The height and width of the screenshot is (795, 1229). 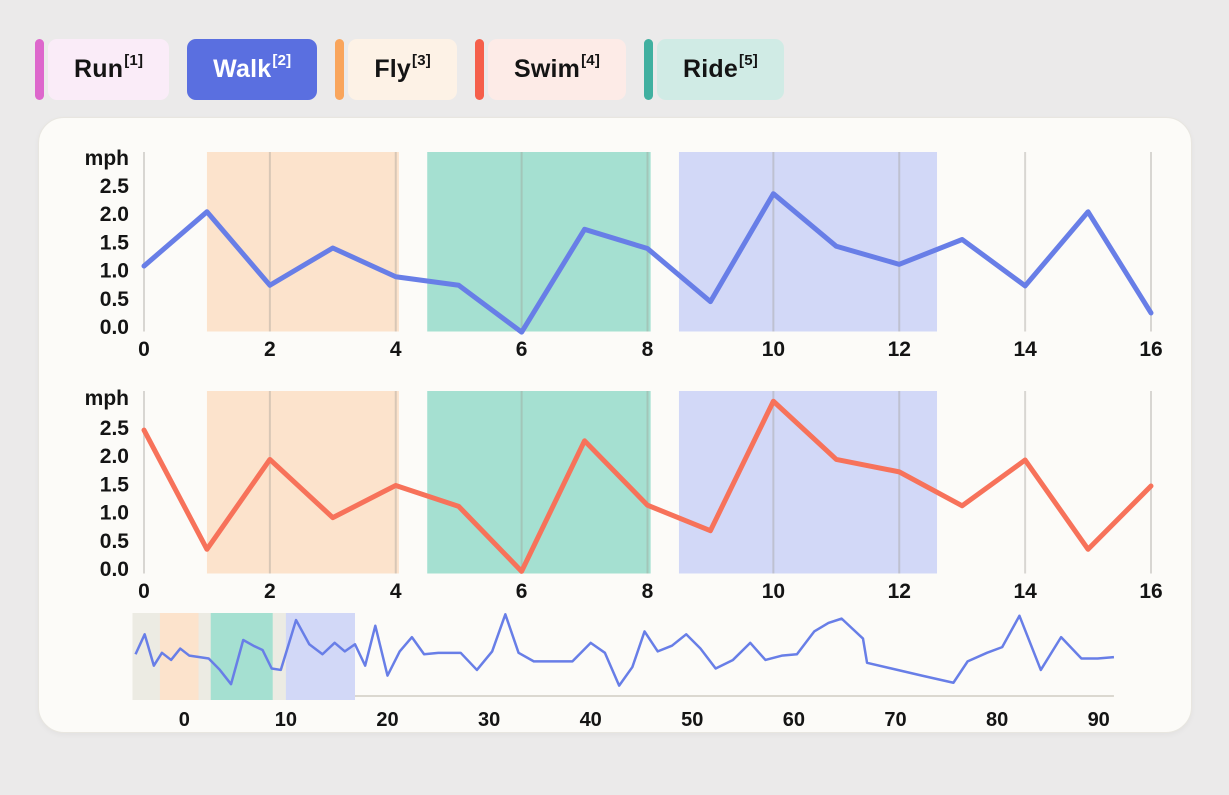 What do you see at coordinates (895, 720) in the screenshot?
I see `overview-x-tick-label: 70` at bounding box center [895, 720].